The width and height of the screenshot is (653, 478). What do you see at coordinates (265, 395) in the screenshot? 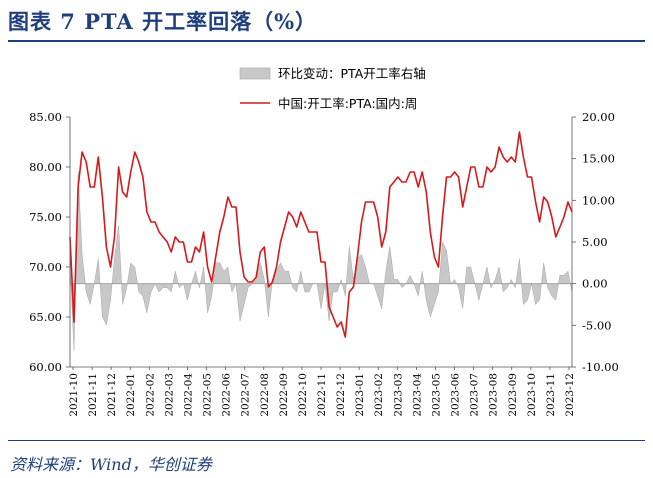
I see `x-tick-label: 2022-08` at bounding box center [265, 395].